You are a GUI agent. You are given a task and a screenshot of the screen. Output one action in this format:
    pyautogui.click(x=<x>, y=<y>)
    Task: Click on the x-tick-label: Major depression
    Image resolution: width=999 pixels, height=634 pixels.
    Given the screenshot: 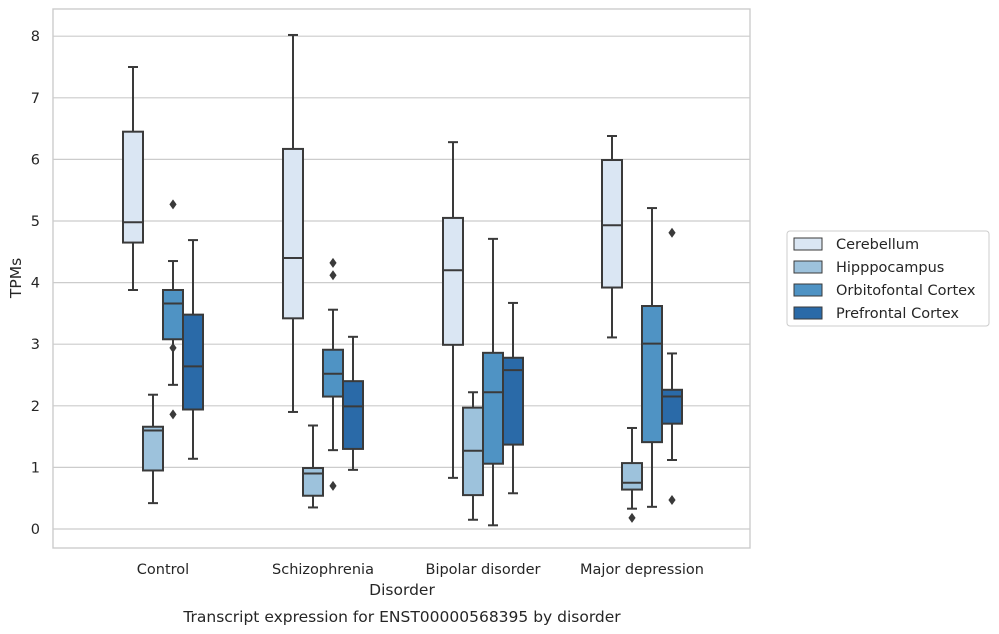 What is the action you would take?
    pyautogui.click(x=642, y=570)
    